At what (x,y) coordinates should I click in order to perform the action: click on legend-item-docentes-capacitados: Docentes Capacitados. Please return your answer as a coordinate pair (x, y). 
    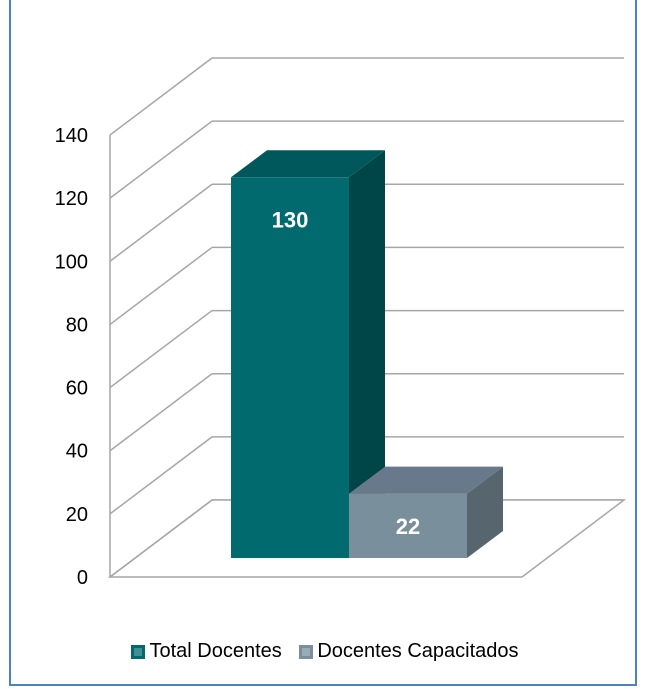
    Looking at the image, I should click on (409, 651).